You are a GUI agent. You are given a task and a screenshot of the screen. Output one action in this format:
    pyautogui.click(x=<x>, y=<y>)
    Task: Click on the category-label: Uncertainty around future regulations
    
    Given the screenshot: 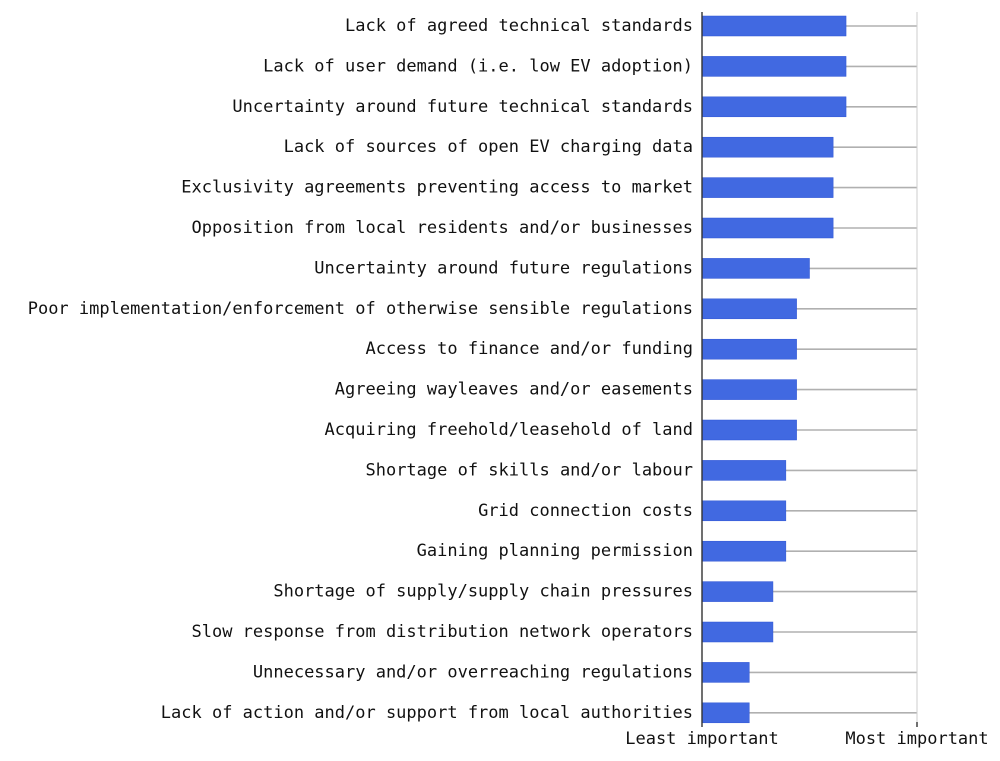 What is the action you would take?
    pyautogui.click(x=503, y=268)
    